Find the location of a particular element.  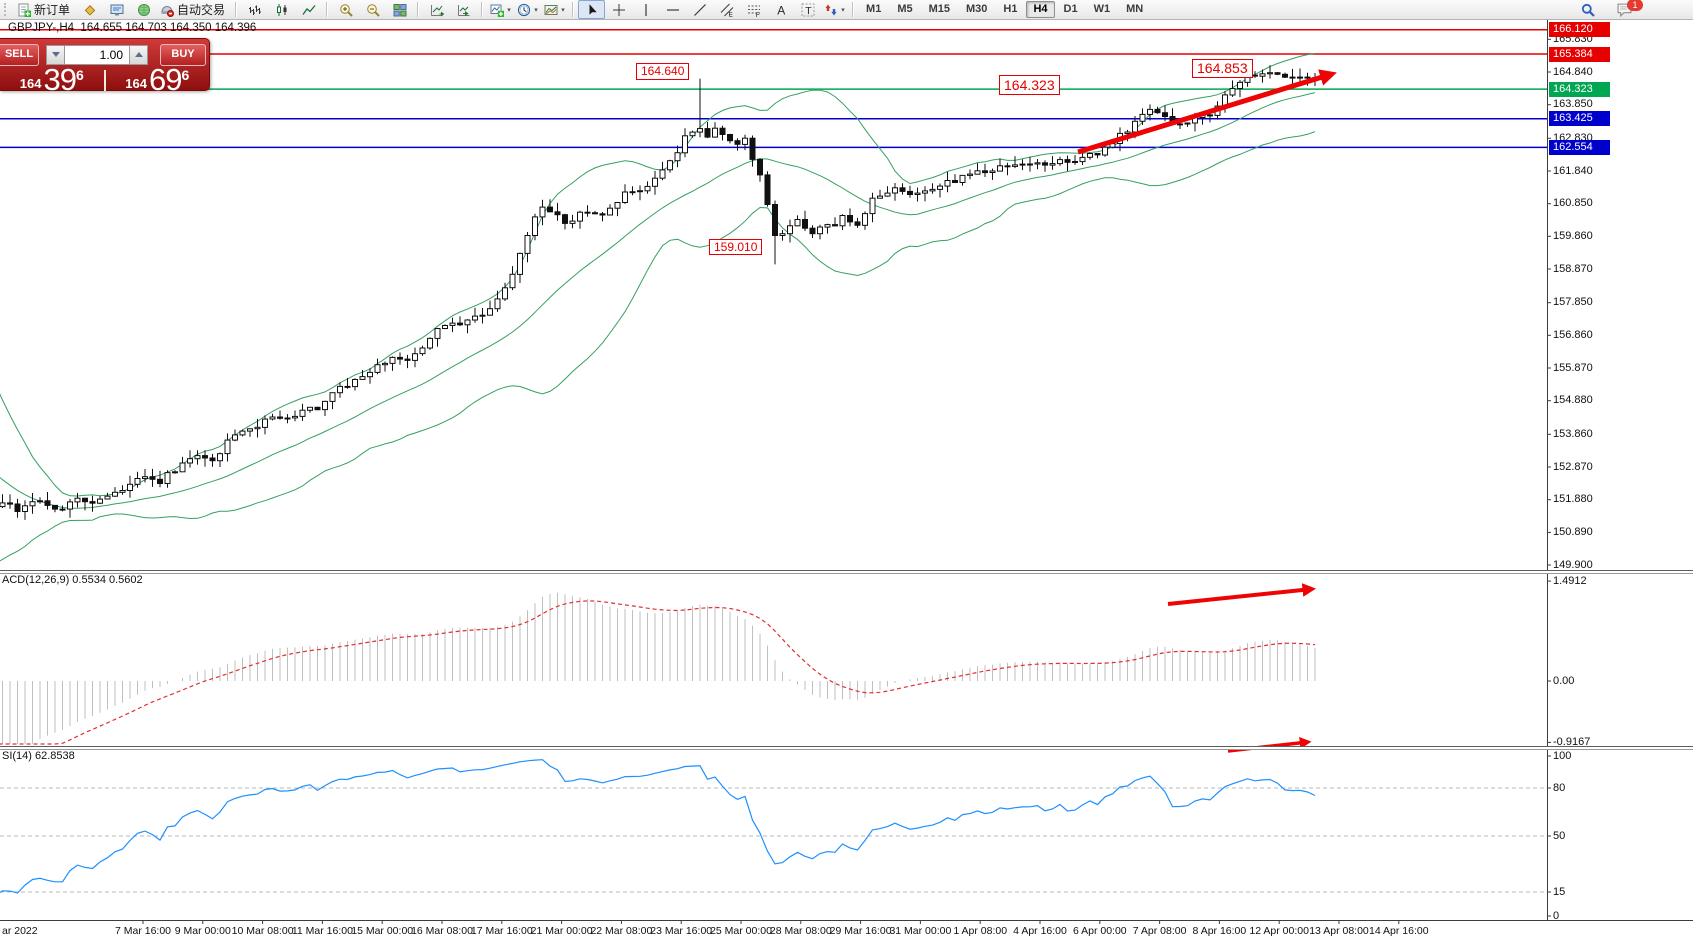

price-axis-label: 157.850 is located at coordinates (1573, 302).